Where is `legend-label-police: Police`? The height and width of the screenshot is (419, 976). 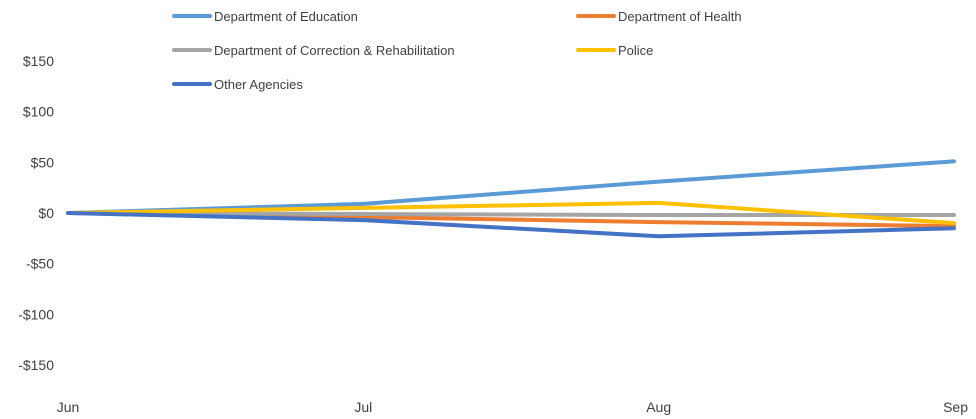 legend-label-police: Police is located at coordinates (636, 50).